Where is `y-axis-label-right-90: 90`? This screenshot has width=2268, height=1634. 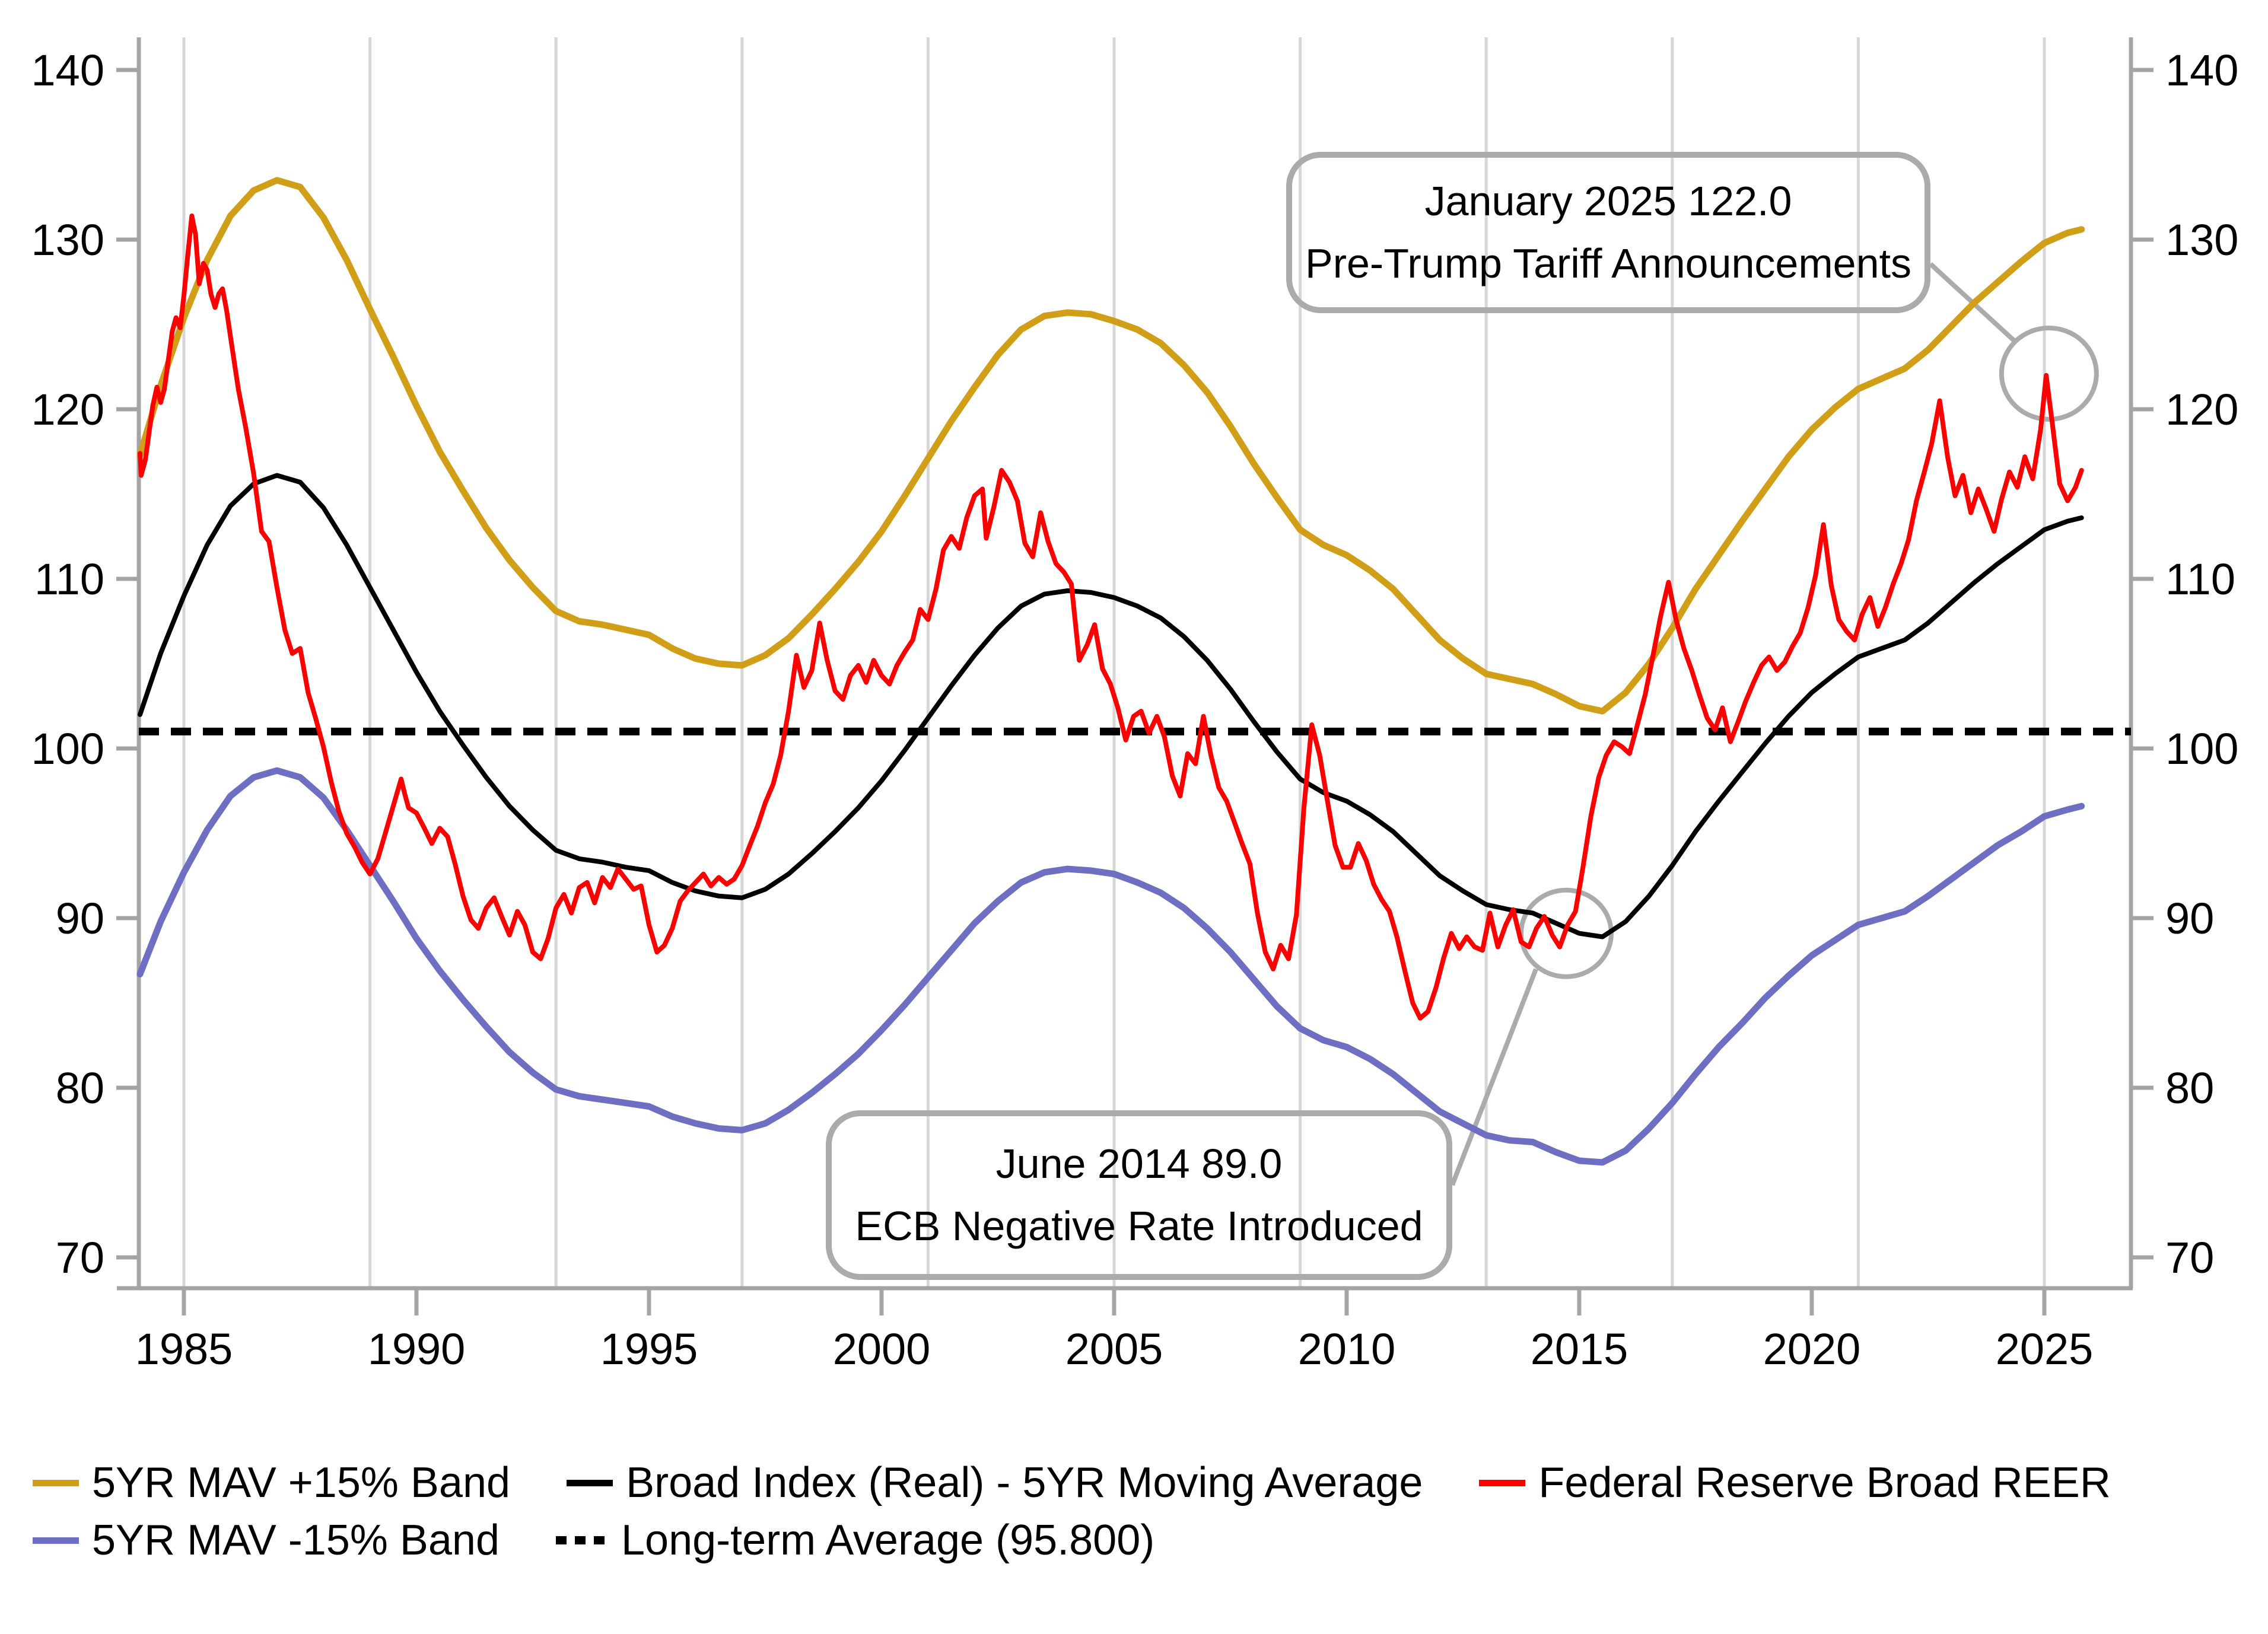
y-axis-label-right-90: 90 is located at coordinates (2189, 918).